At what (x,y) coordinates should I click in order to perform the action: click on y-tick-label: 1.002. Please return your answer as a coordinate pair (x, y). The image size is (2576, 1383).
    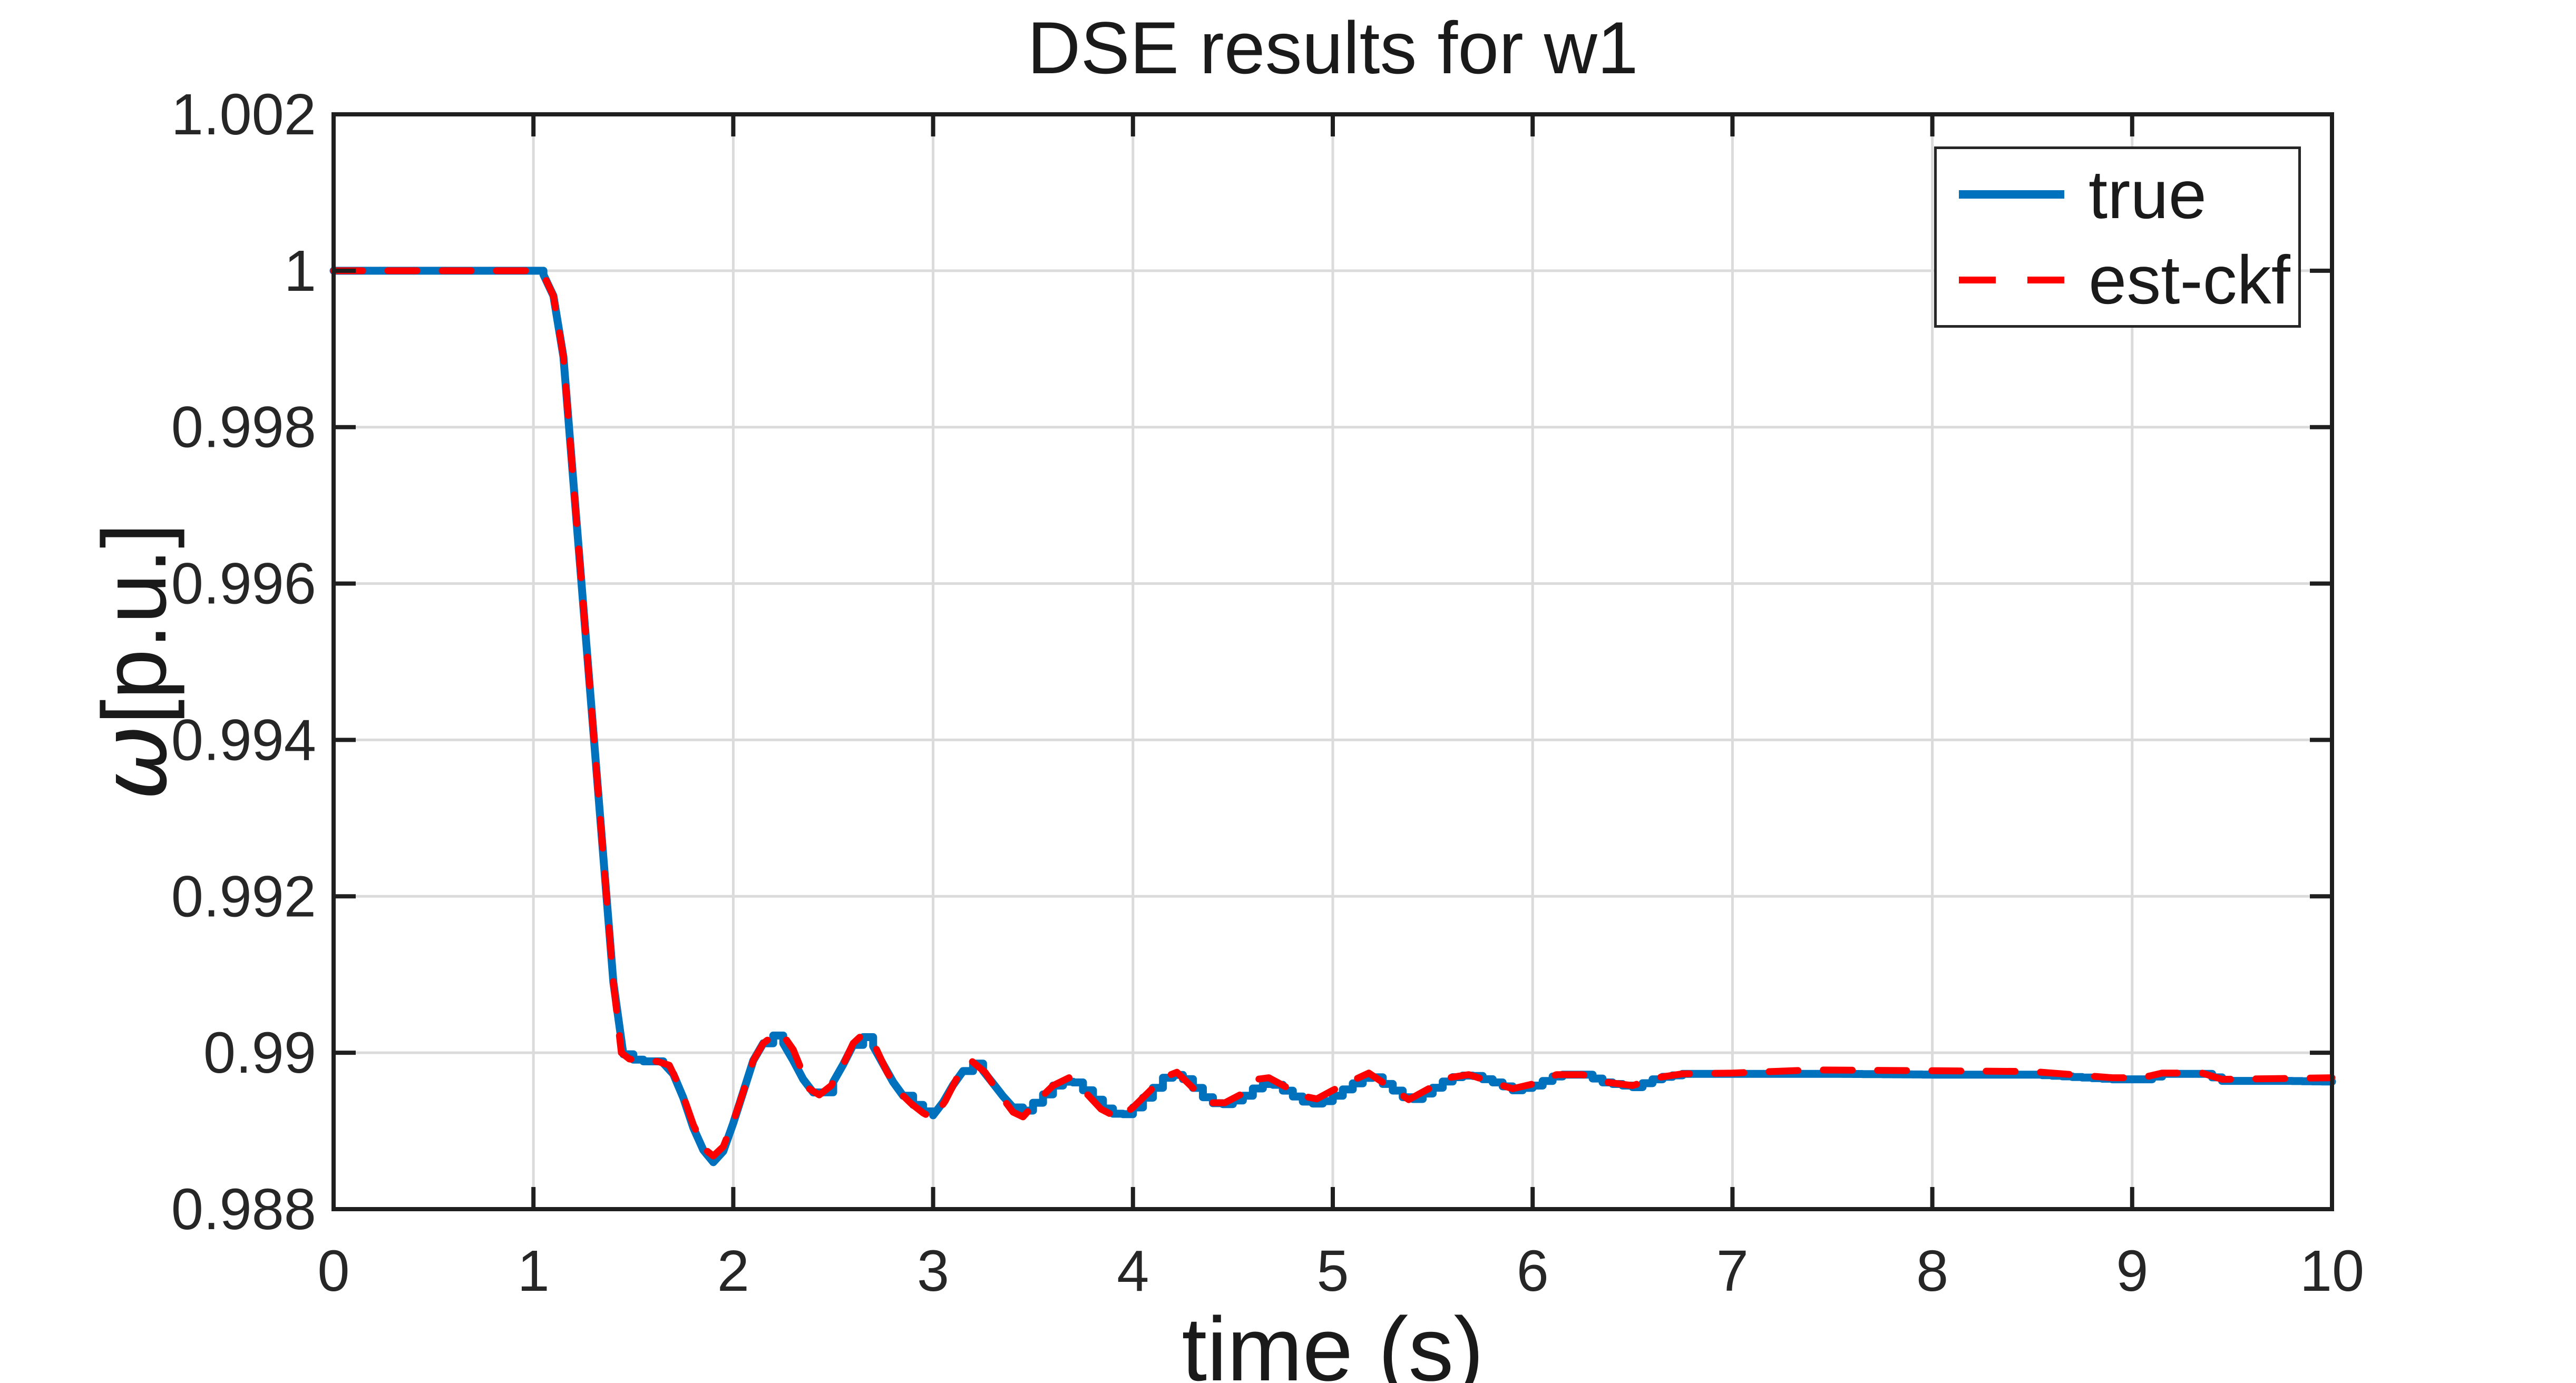
    Looking at the image, I should click on (243, 114).